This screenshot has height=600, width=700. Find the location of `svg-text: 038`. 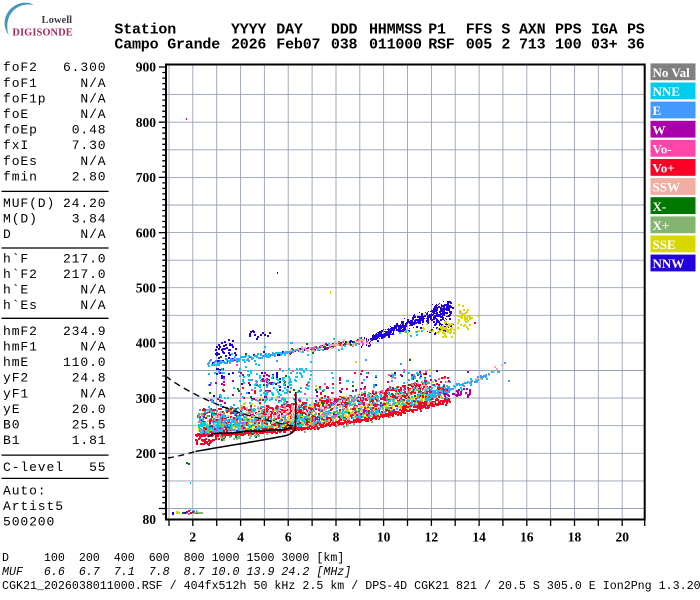

svg-text: 038 is located at coordinates (344, 44).